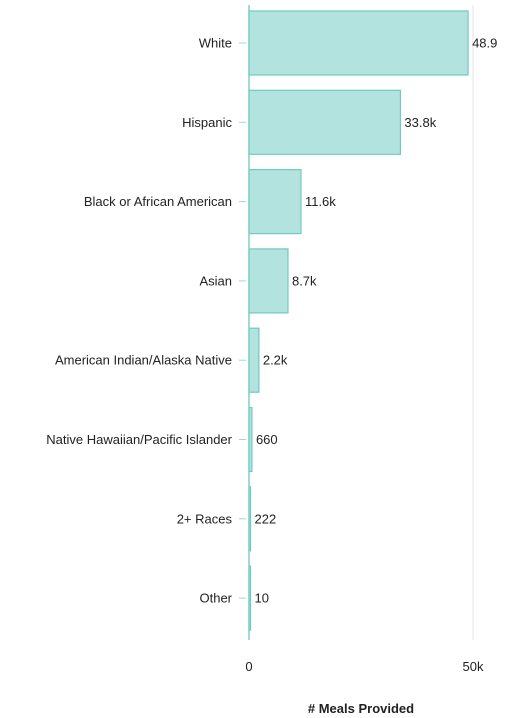  I want to click on data-label: 11.6k, so click(320, 201).